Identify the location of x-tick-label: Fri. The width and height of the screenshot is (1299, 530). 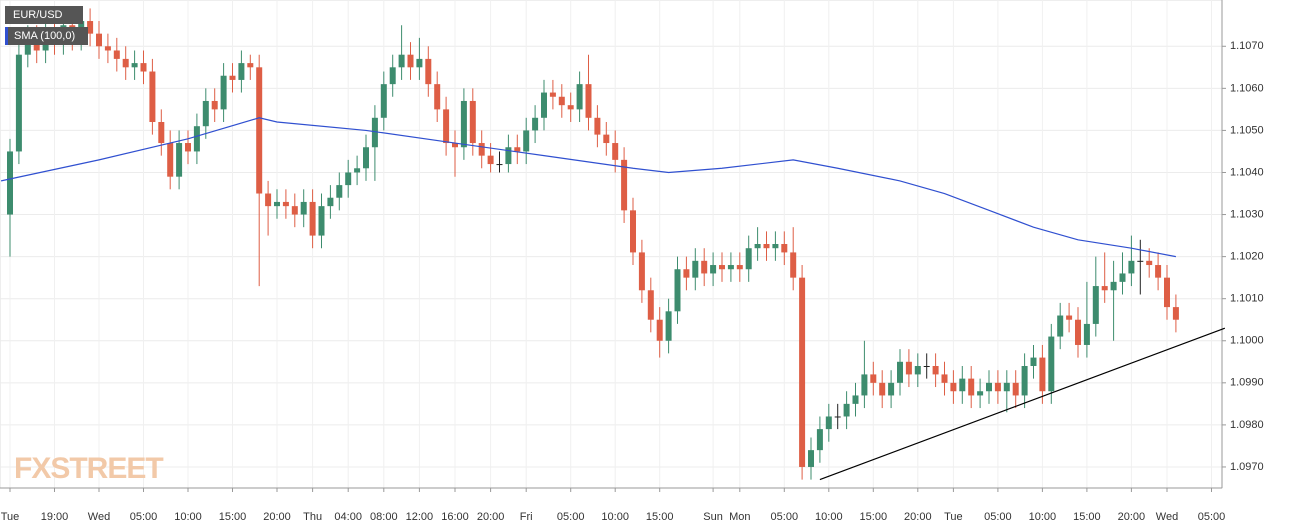
(526, 517).